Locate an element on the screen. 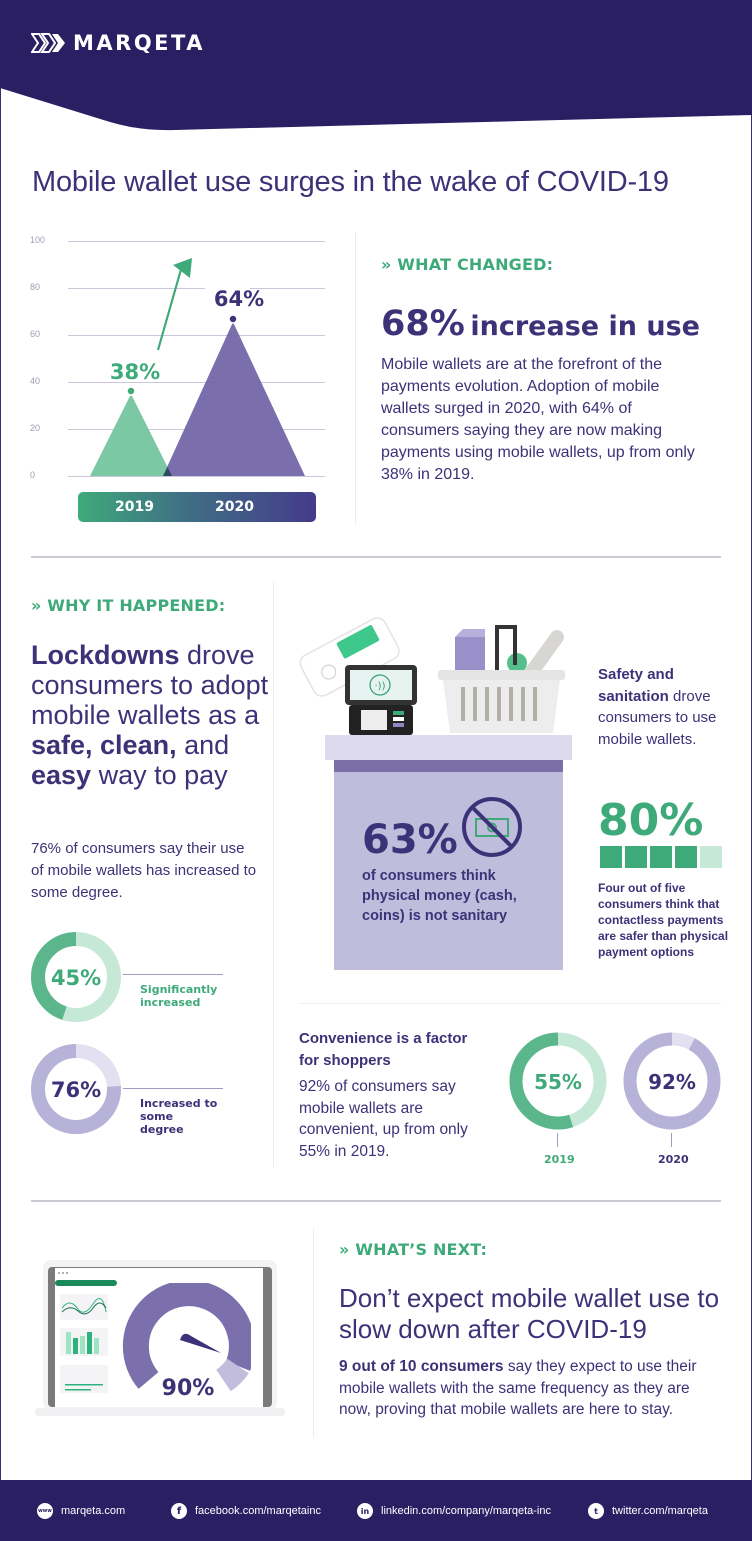 Image resolution: width=752 pixels, height=1541 pixels. gauge-label: 90% is located at coordinates (188, 1388).